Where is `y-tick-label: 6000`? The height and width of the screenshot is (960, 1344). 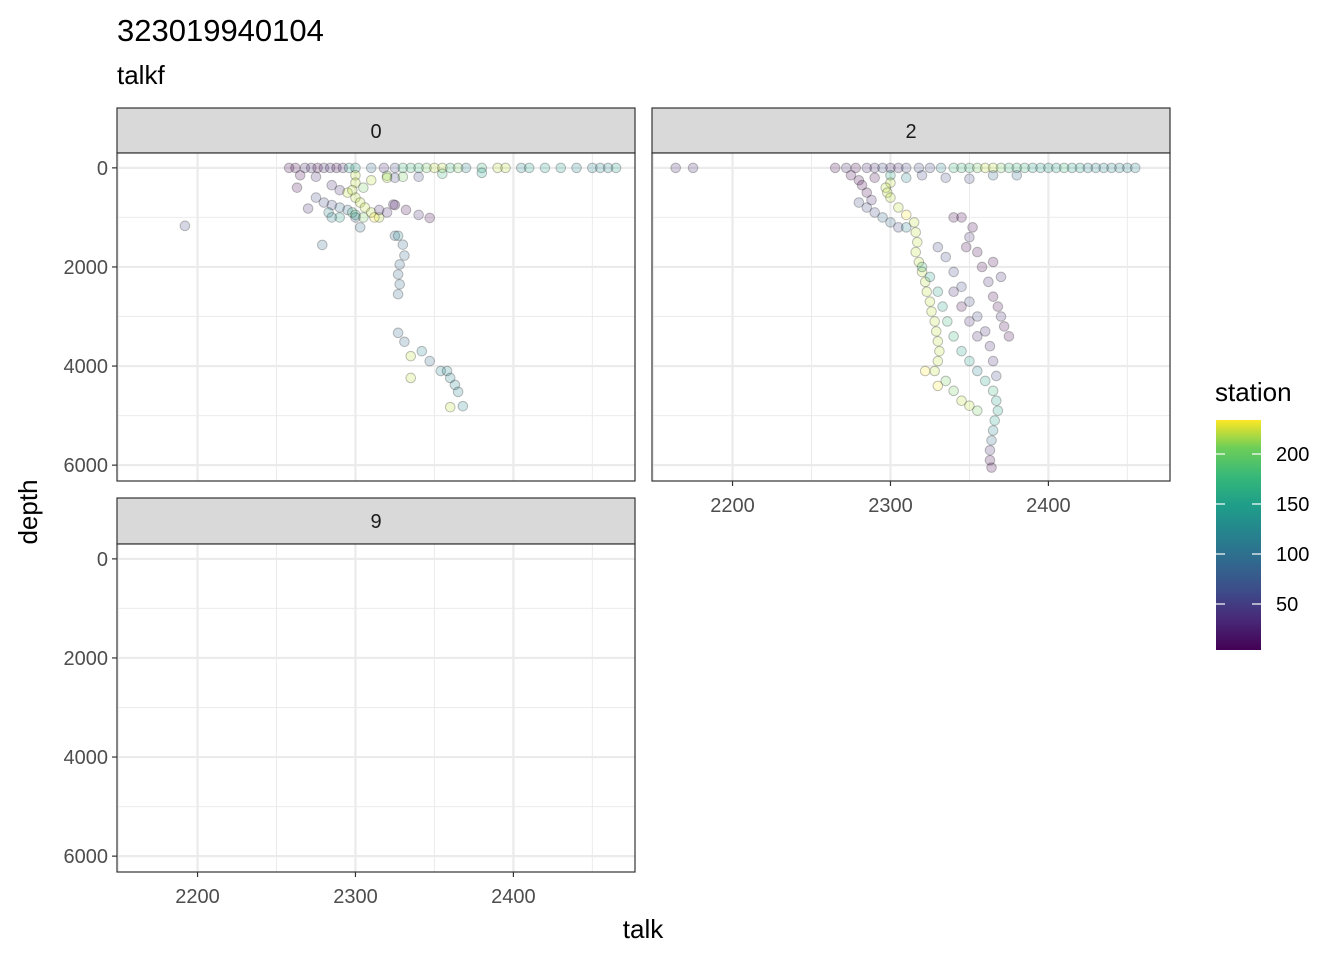 y-tick-label: 6000 is located at coordinates (86, 857).